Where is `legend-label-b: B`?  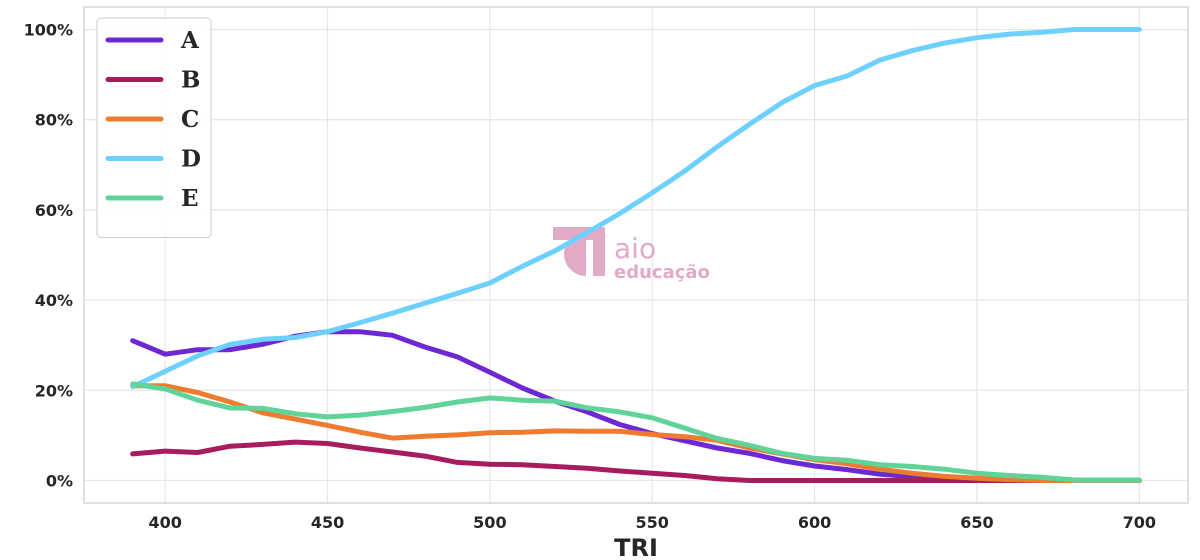 legend-label-b: B is located at coordinates (190, 80).